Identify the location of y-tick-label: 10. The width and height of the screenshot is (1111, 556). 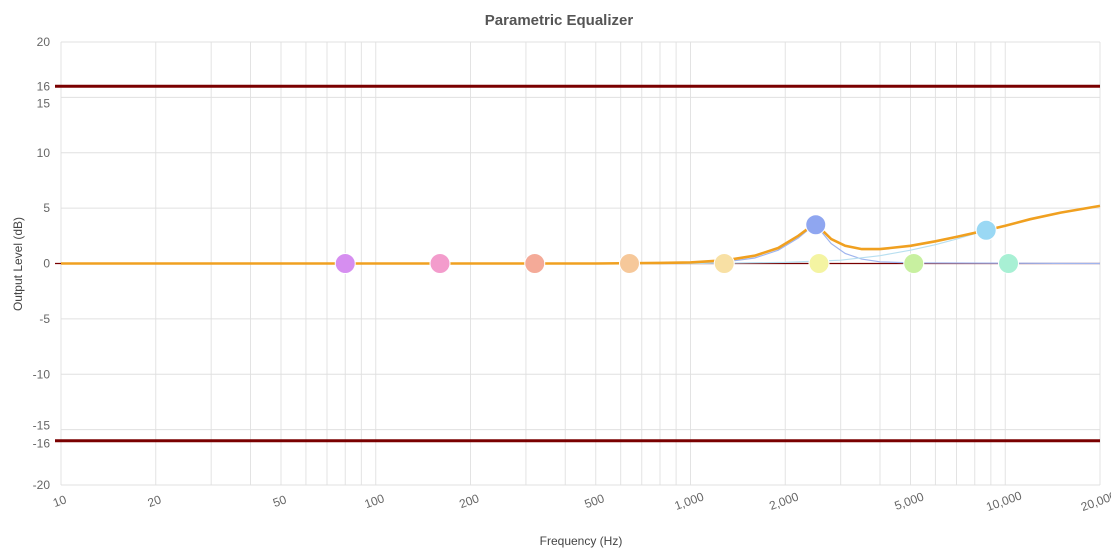
(44, 153).